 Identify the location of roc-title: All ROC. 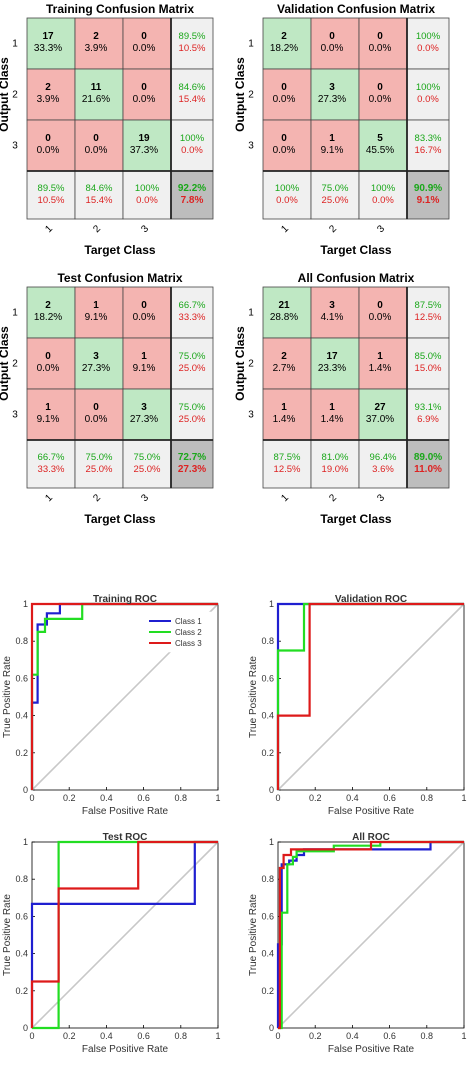
(371, 837).